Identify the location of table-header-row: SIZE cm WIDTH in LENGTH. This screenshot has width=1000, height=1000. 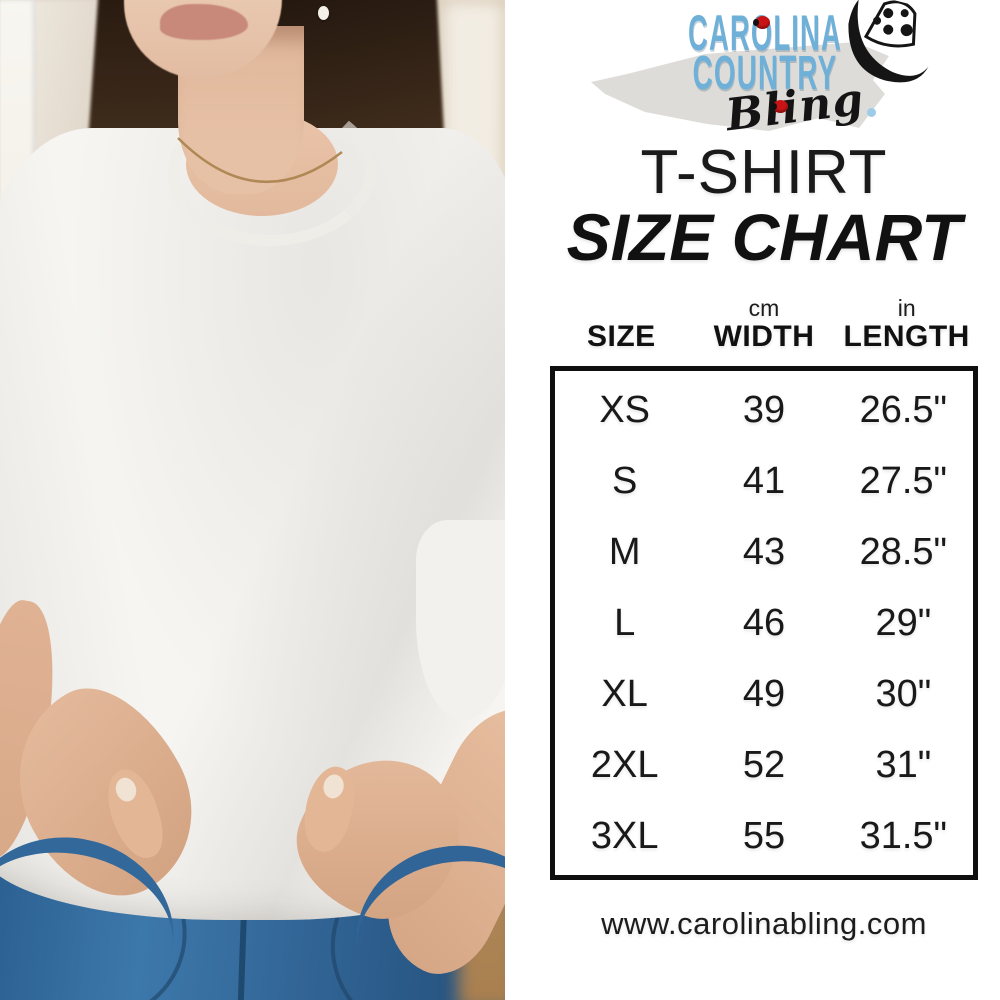
(764, 324).